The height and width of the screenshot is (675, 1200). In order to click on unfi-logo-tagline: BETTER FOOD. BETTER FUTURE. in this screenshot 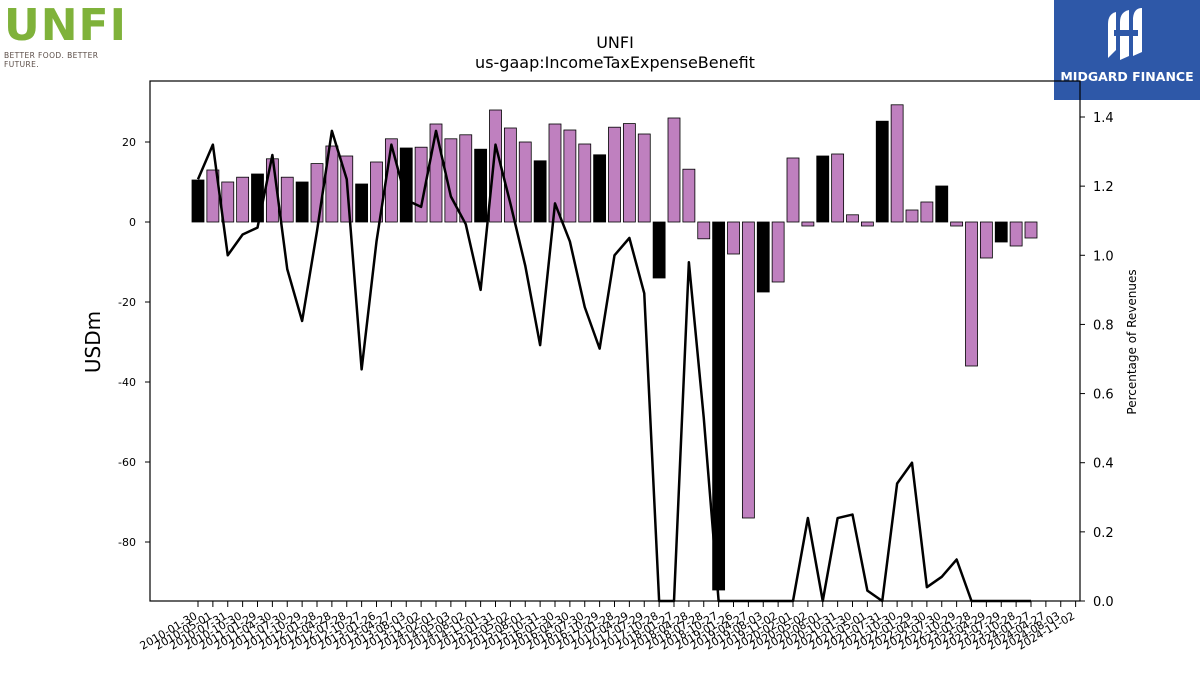, I will do `click(51, 60)`.